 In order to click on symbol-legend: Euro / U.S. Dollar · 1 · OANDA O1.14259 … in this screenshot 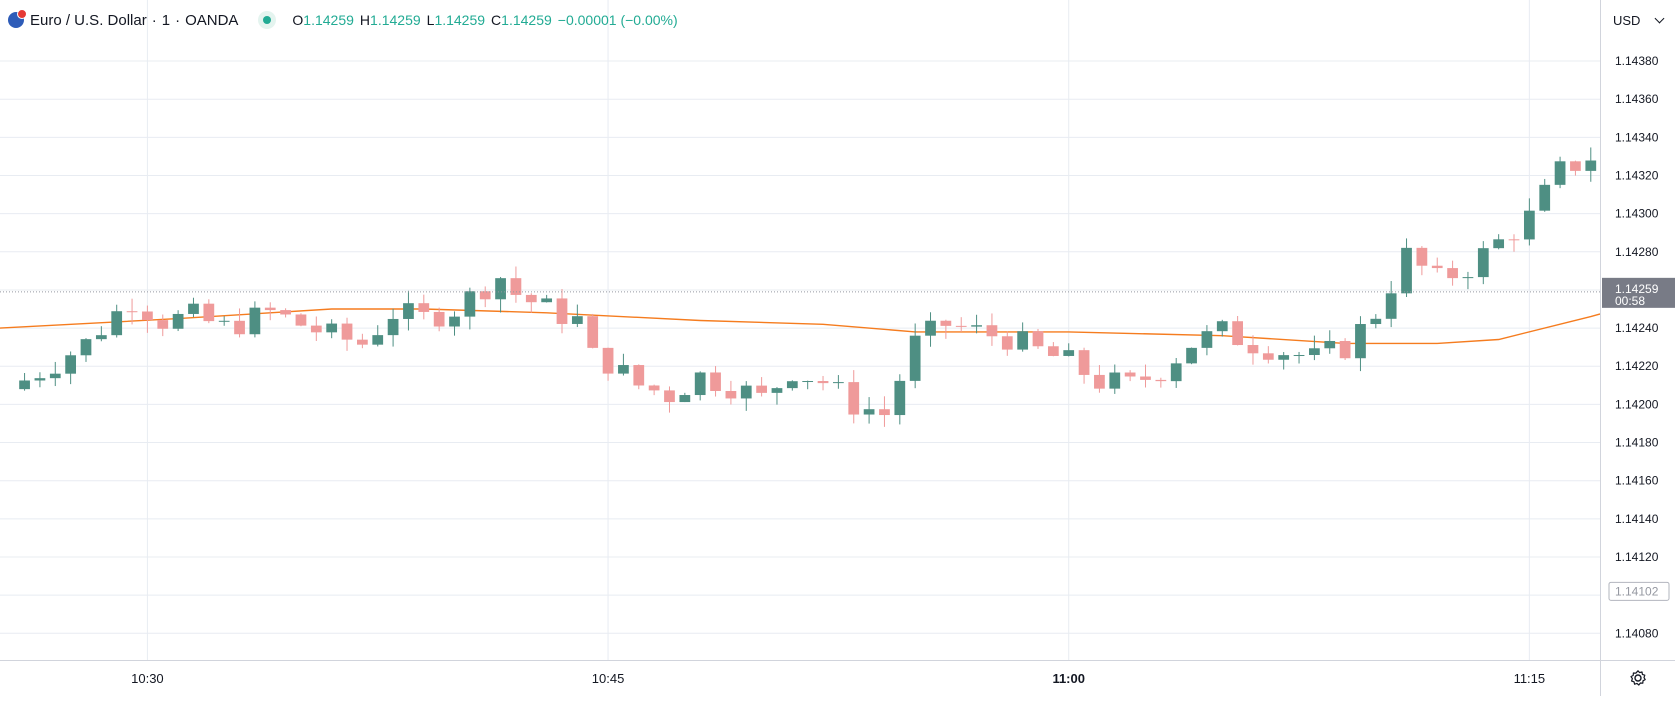, I will do `click(343, 20)`.